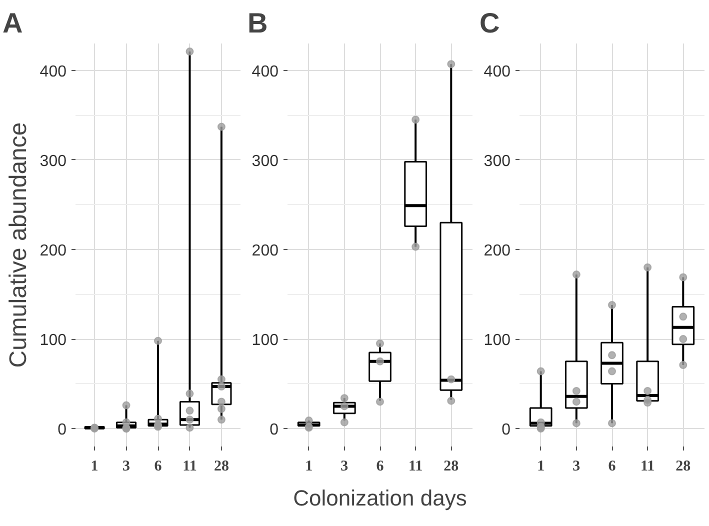 The width and height of the screenshot is (709, 526). I want to click on chart-title: A, so click(12, 23).